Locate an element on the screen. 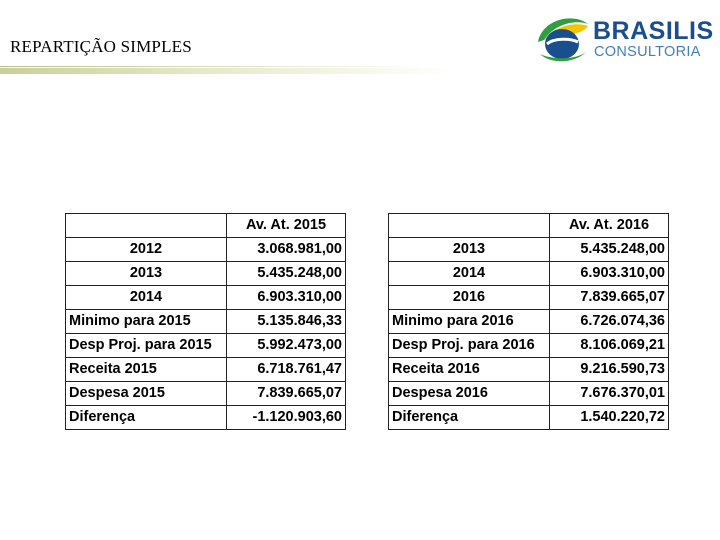  row-label: Minimo para 2016 is located at coordinates (469, 321).